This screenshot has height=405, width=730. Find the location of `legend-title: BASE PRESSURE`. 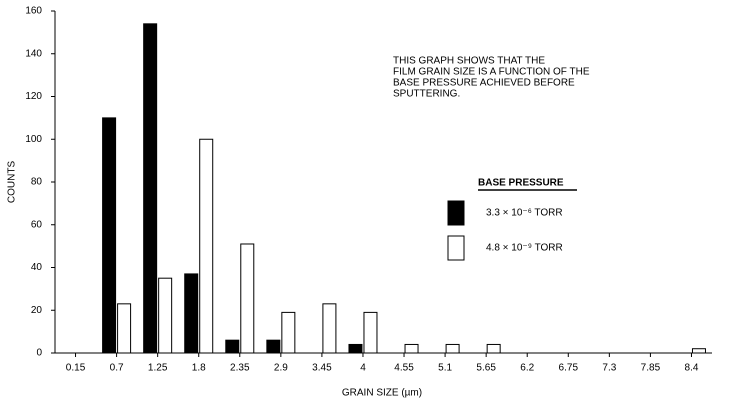

legend-title: BASE PRESSURE is located at coordinates (521, 183).